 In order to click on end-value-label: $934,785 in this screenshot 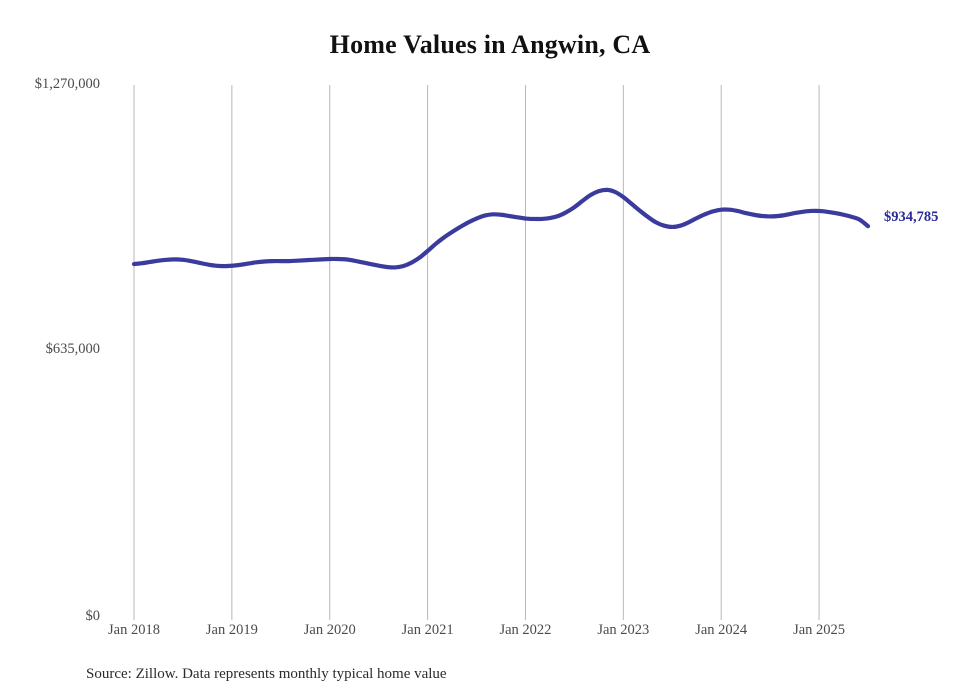, I will do `click(911, 217)`.